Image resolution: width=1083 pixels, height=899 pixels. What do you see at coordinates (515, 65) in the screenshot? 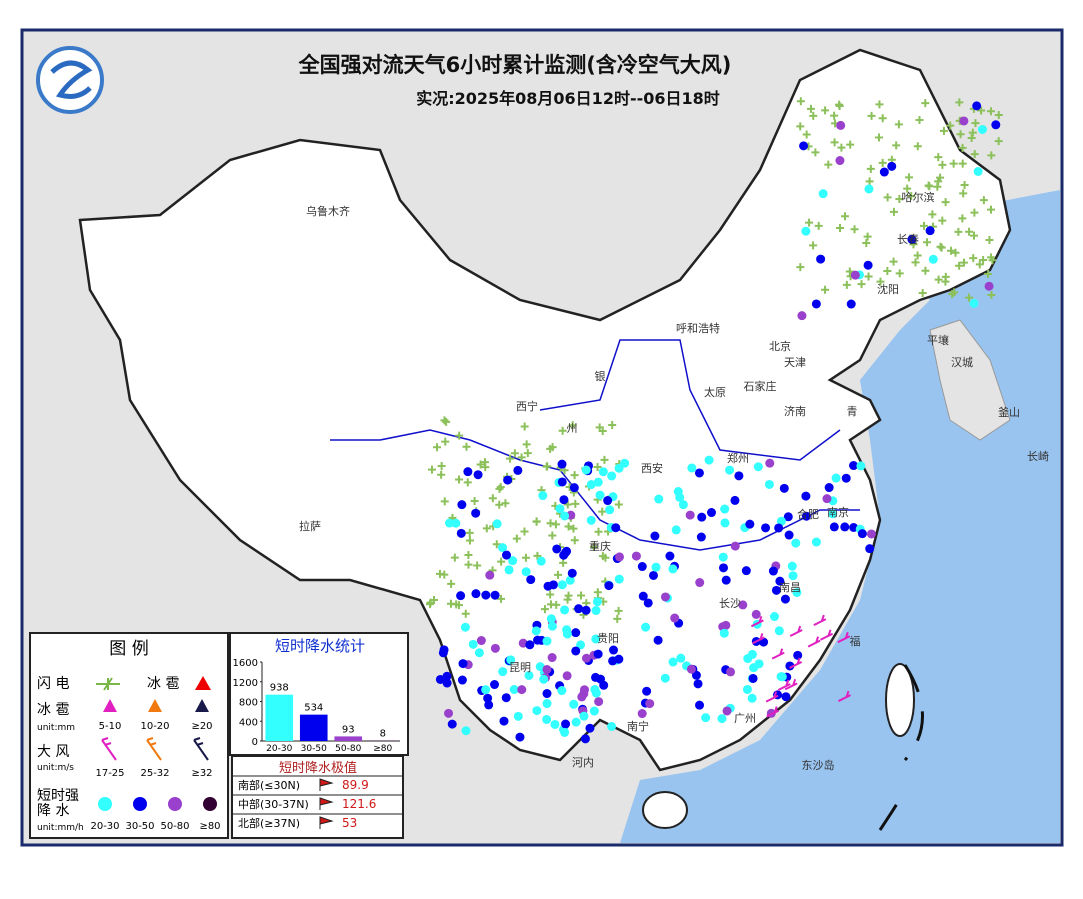
I see `title: 全国强对流天气6小时累计监测(含冷空气大风)` at bounding box center [515, 65].